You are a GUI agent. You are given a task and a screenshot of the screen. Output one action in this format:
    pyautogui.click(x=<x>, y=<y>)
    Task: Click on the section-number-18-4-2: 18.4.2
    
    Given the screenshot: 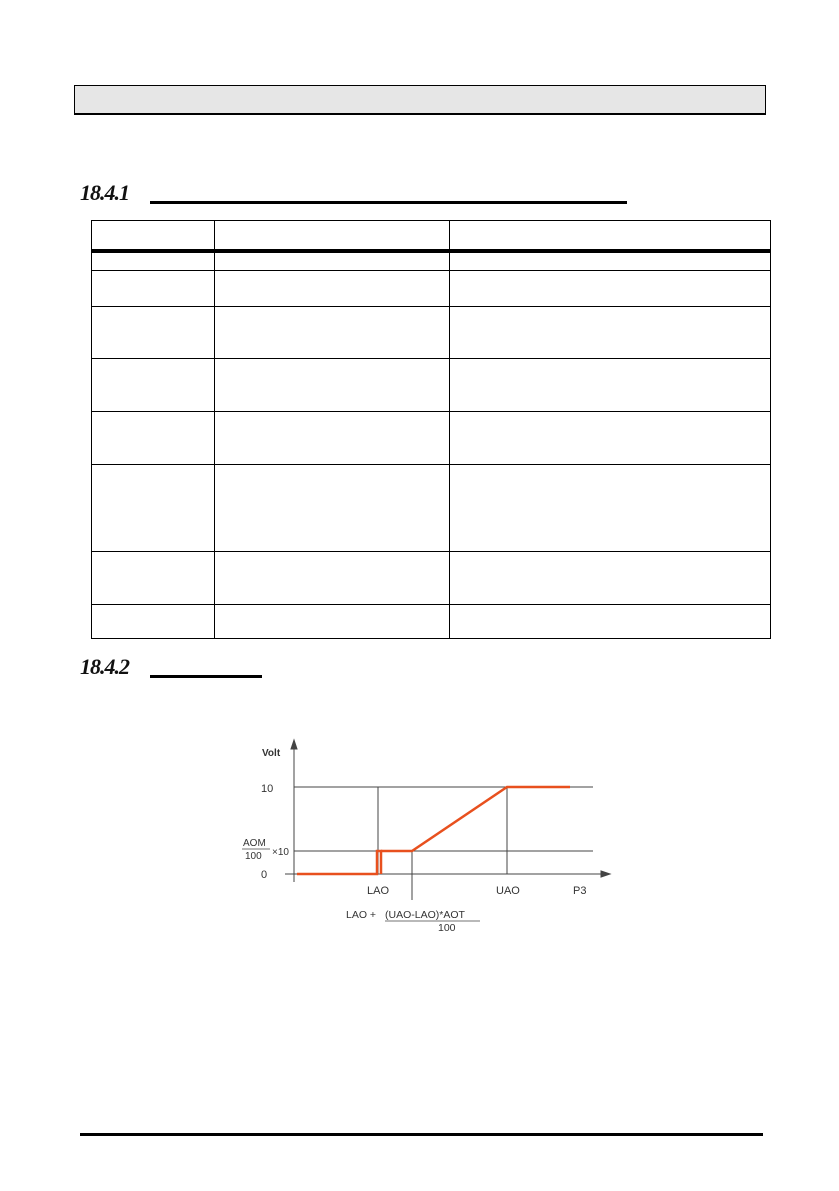 What is the action you would take?
    pyautogui.click(x=105, y=666)
    